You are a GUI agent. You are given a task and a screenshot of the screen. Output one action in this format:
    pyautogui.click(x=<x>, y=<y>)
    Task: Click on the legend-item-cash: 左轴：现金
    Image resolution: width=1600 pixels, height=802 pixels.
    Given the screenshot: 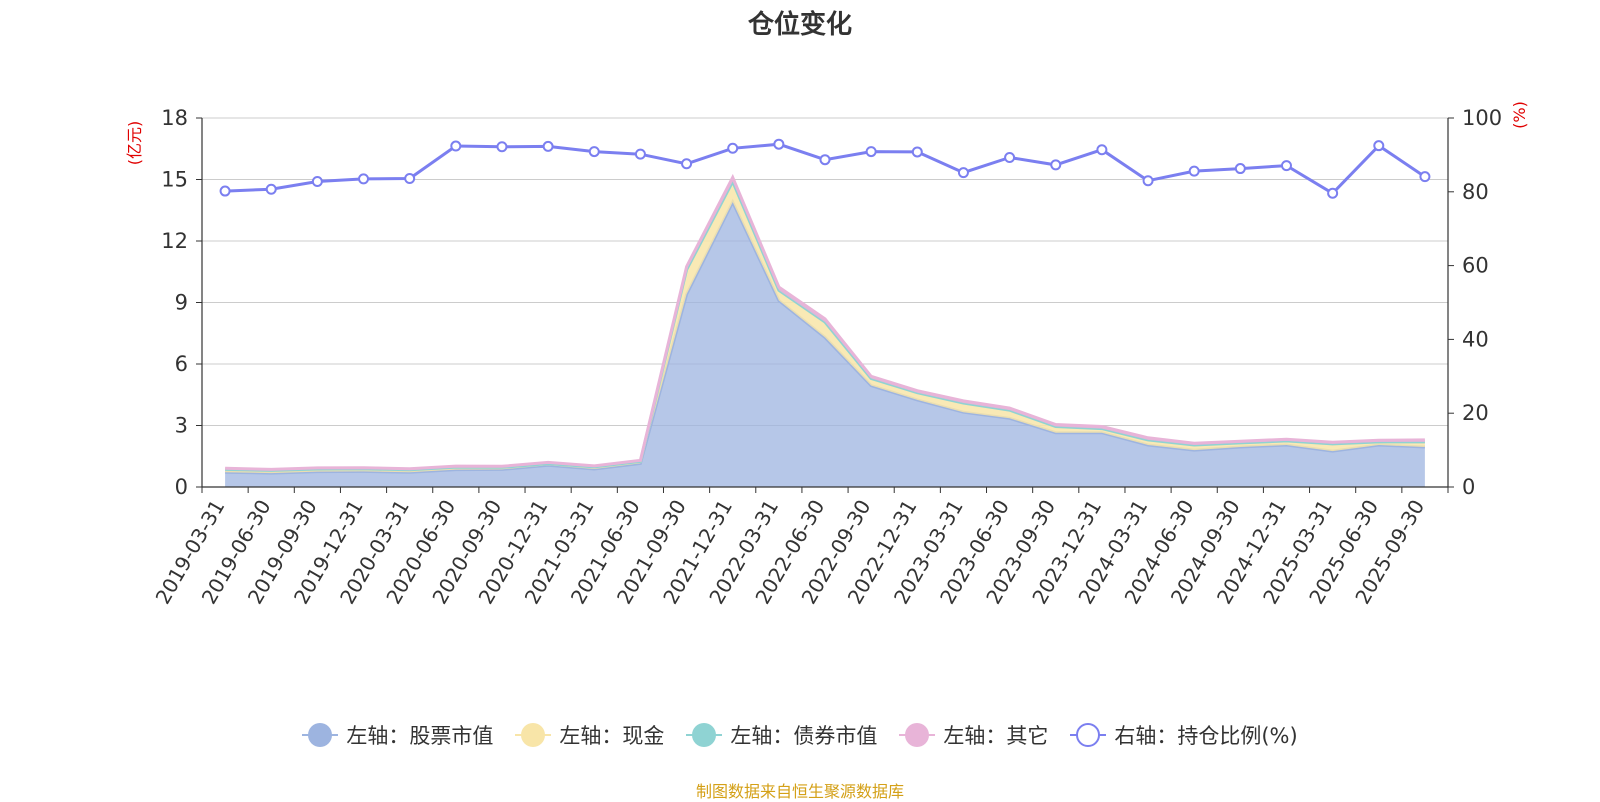 What is the action you would take?
    pyautogui.click(x=589, y=735)
    